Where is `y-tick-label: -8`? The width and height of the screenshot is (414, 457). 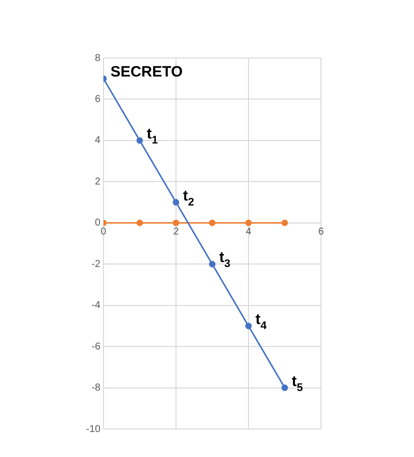
y-tick-label: -8 is located at coordinates (96, 388).